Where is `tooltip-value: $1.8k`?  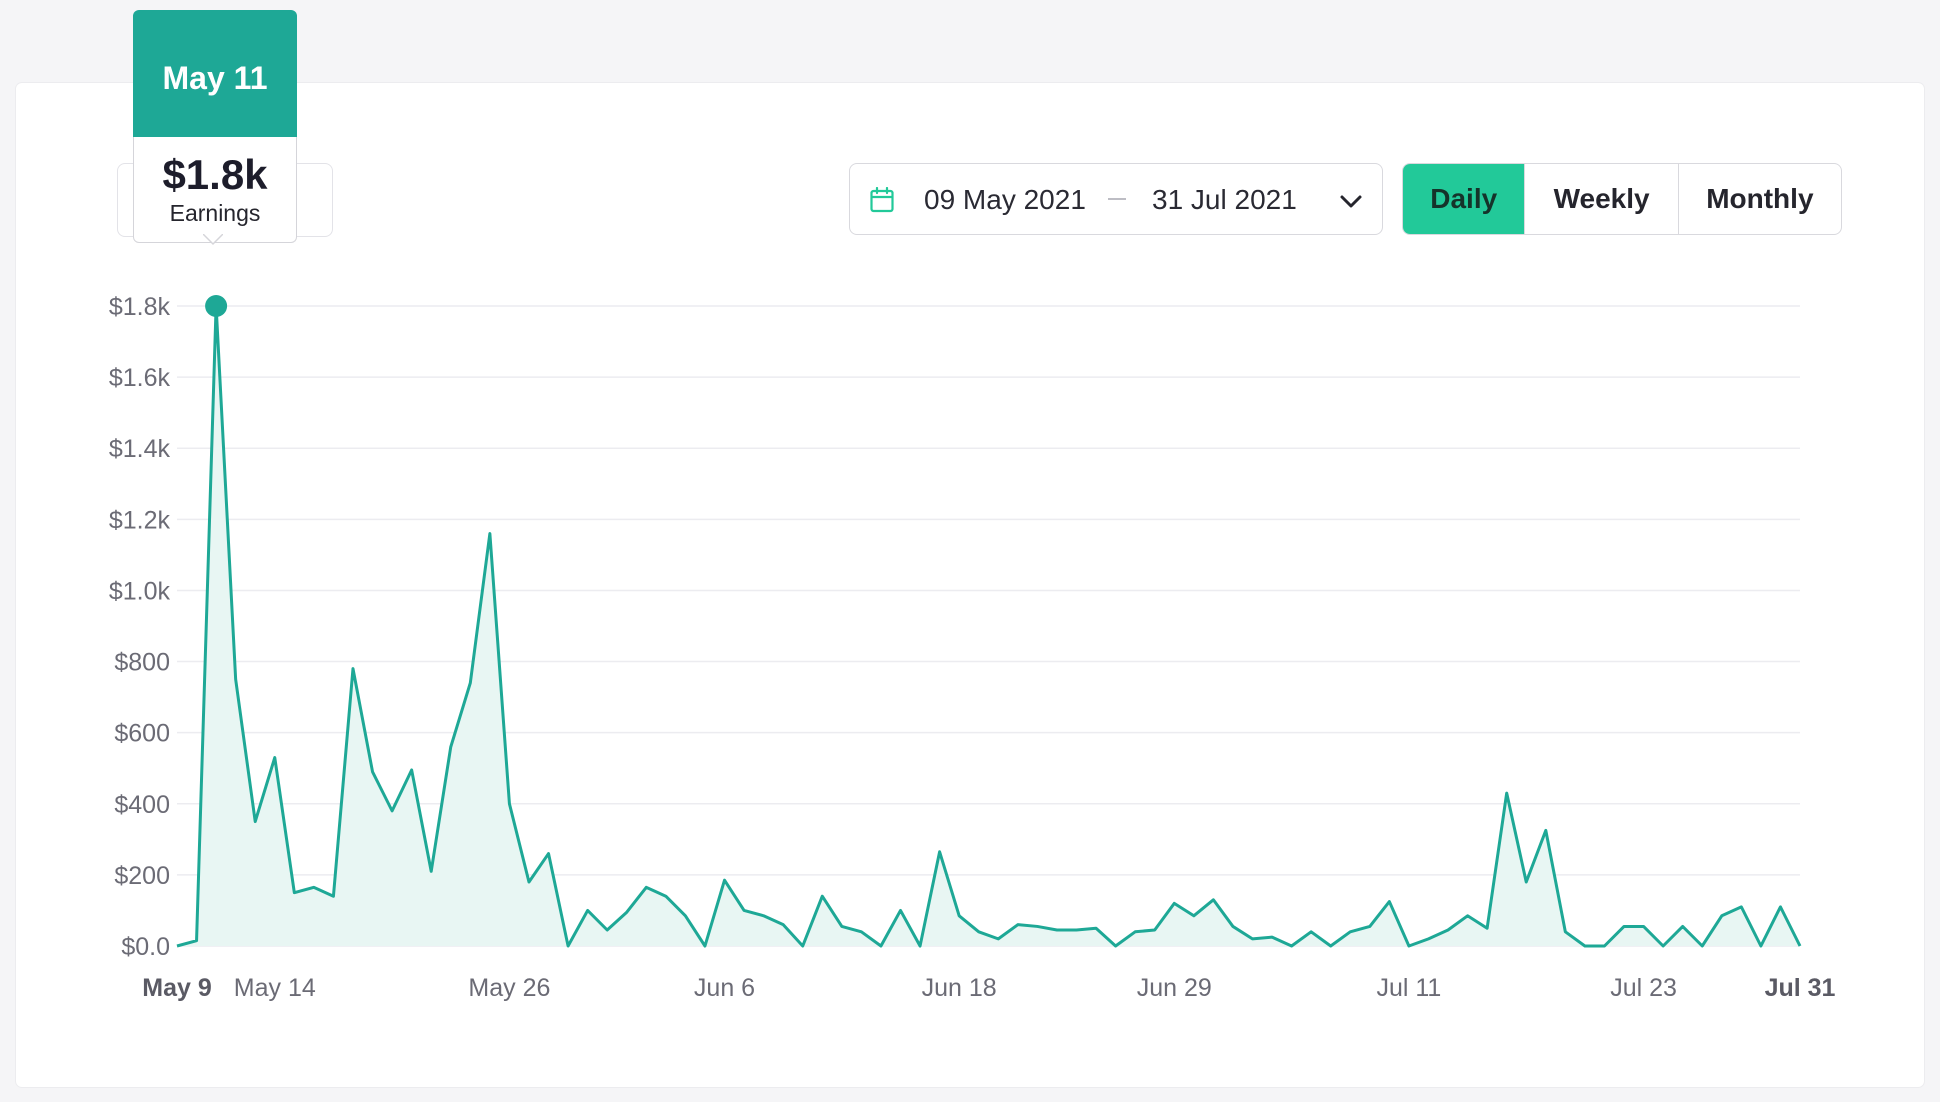 tooltip-value: $1.8k is located at coordinates (215, 174).